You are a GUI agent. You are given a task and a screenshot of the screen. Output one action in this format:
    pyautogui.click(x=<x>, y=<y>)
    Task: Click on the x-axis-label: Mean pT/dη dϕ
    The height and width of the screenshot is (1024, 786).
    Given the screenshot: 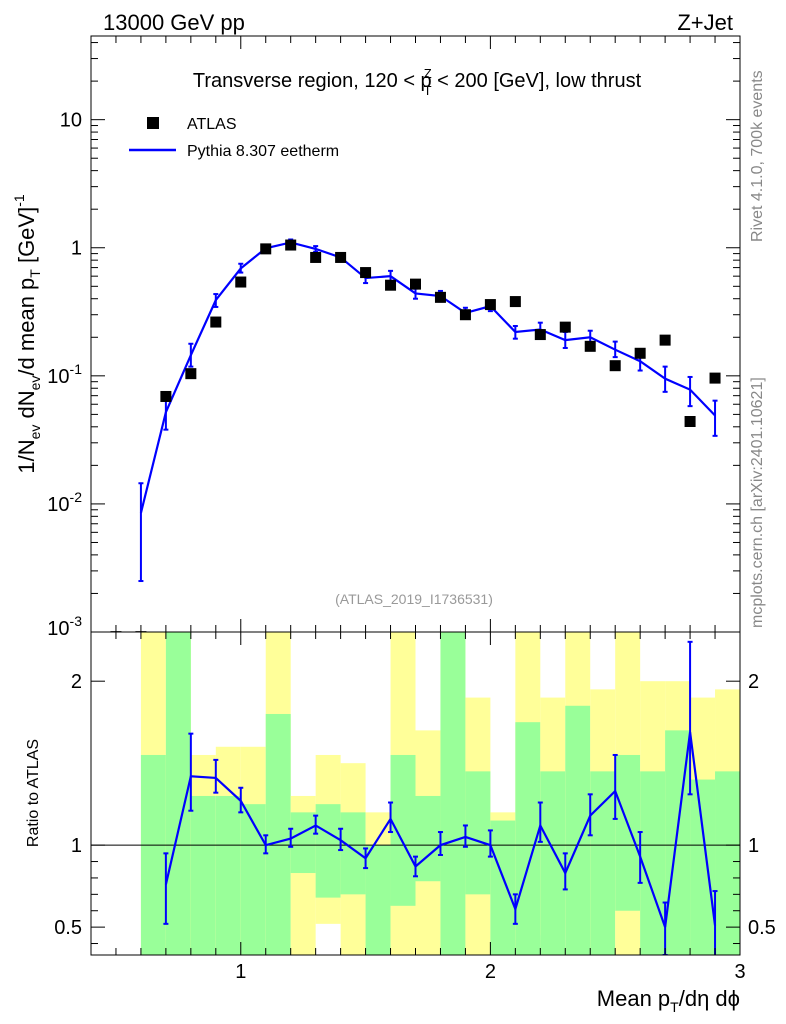 What is the action you would take?
    pyautogui.click(x=668, y=1000)
    